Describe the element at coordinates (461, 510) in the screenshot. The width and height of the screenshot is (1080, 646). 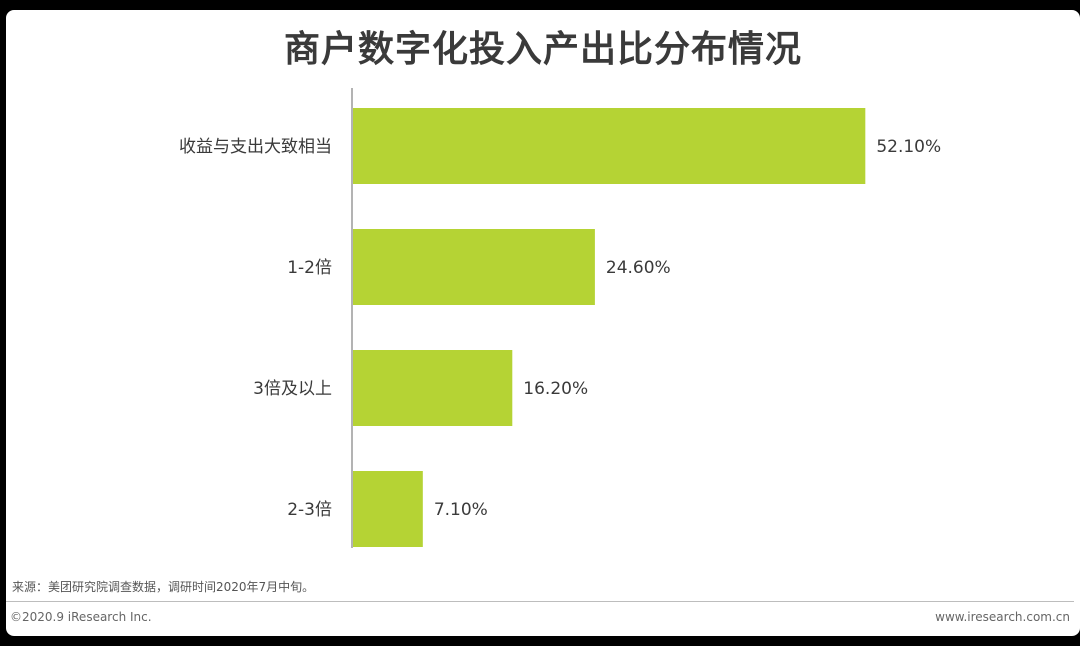
I see `value-label-3: 7.10%` at that location.